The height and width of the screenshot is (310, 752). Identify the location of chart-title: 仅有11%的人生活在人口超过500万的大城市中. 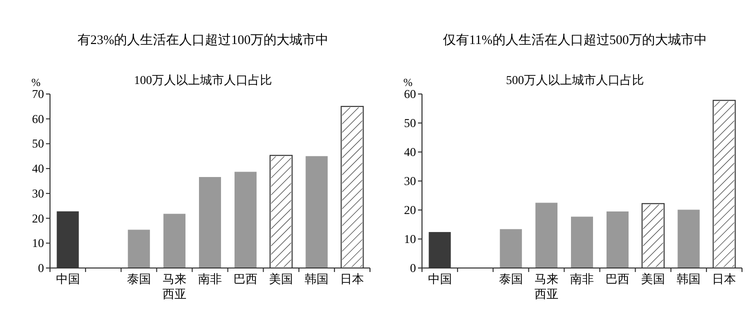
(575, 39).